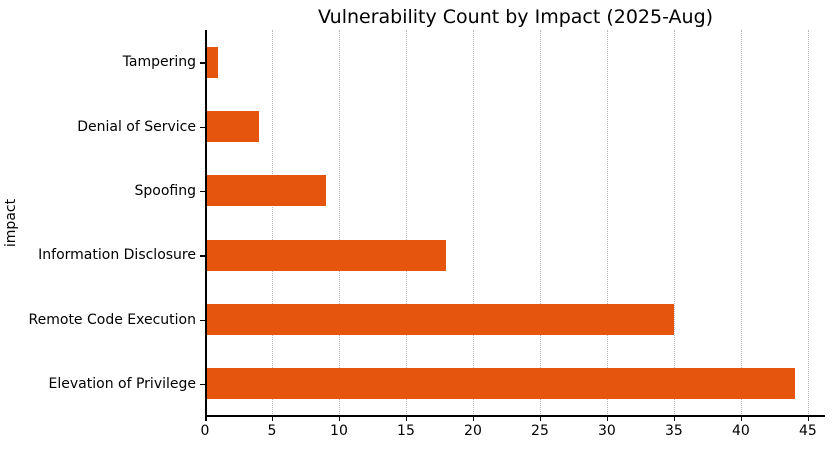  Describe the element at coordinates (674, 431) in the screenshot. I see `x-tick-label: 35` at that location.